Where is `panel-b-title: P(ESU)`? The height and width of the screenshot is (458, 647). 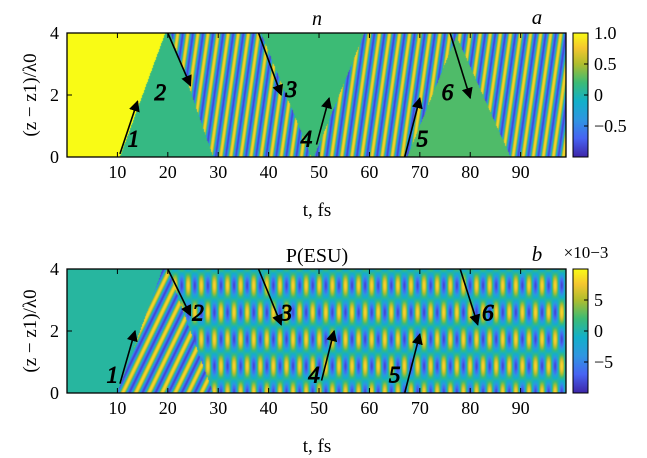 panel-b-title: P(ESU) is located at coordinates (317, 256).